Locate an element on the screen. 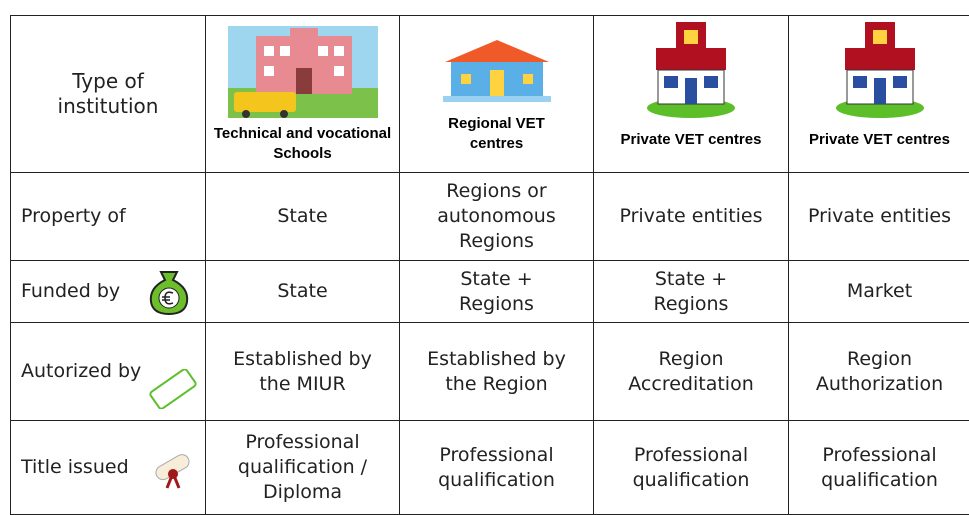 The image size is (969, 515). cell-text: Established by the MIUR is located at coordinates (303, 372).